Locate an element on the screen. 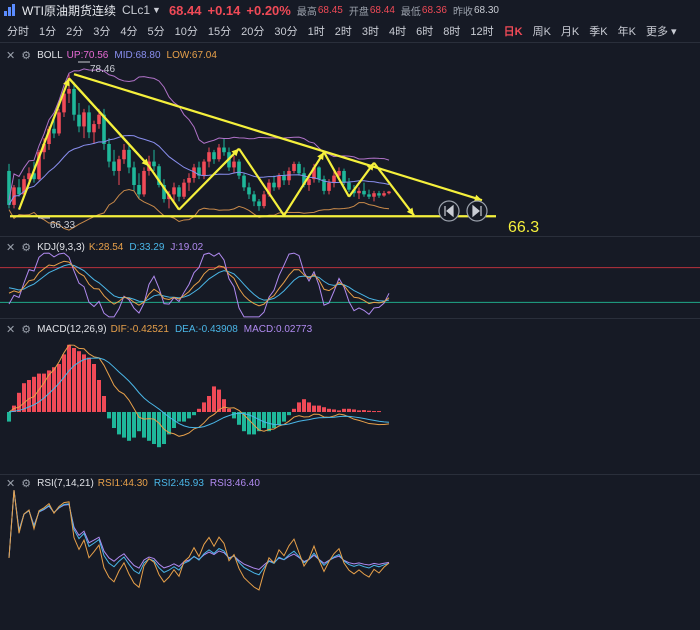 This screenshot has height=630, width=700. period-tab: 3分 is located at coordinates (102, 32).